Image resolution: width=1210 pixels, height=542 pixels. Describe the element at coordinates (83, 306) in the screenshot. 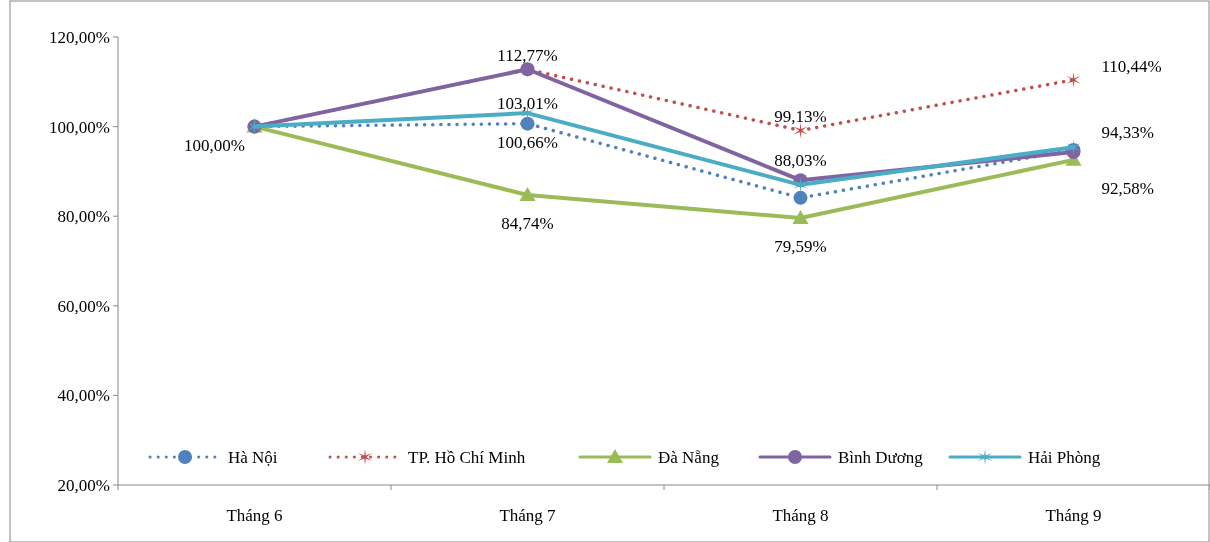

I see `y-tick-label: 60,00%` at that location.